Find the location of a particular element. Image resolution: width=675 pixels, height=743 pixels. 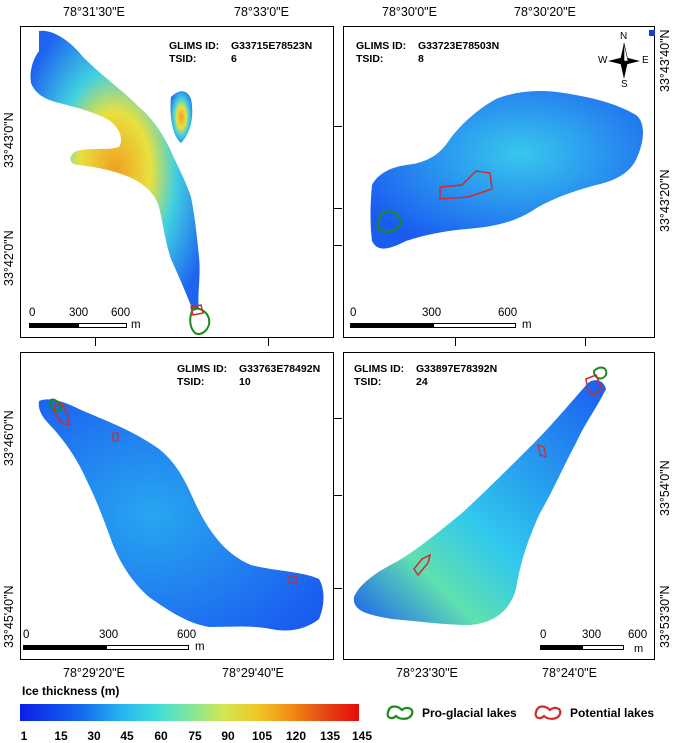

coord-p2-right-2: 33°43'20"N is located at coordinates (665, 200).